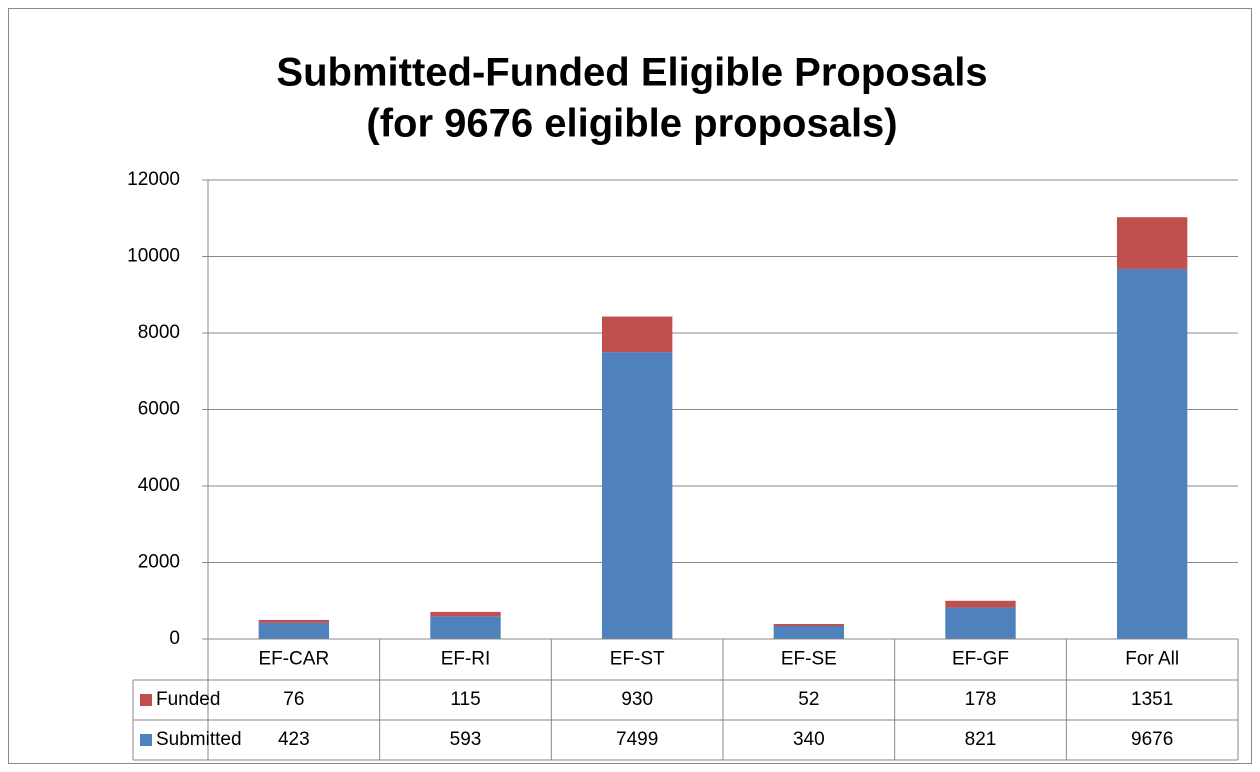 The width and height of the screenshot is (1260, 772). Describe the element at coordinates (637, 699) in the screenshot. I see `table-value: 930` at that location.